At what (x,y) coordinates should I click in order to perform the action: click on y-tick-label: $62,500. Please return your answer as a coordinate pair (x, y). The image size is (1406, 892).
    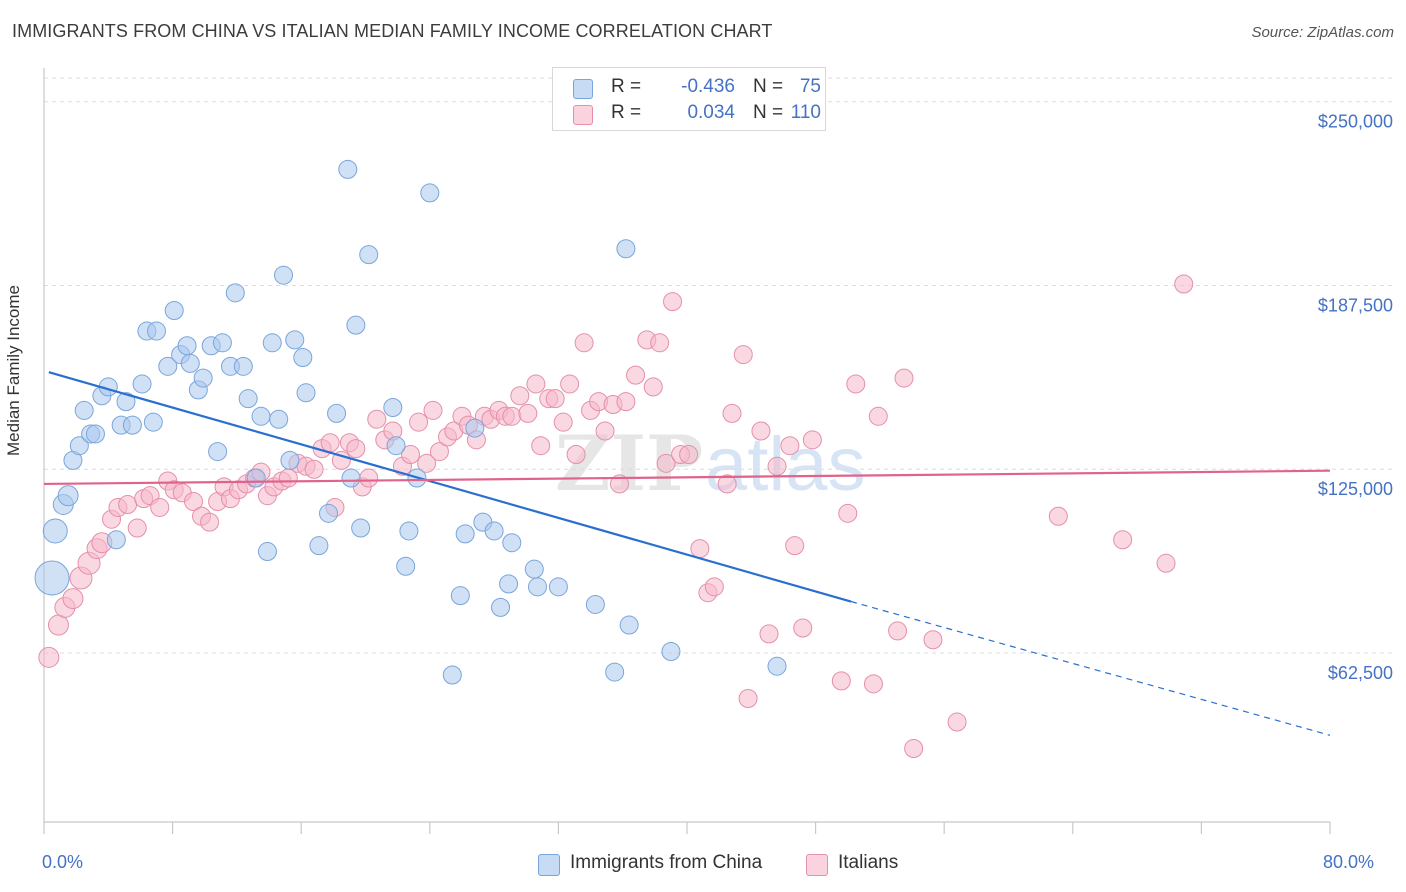
    Looking at the image, I should click on (1360, 673).